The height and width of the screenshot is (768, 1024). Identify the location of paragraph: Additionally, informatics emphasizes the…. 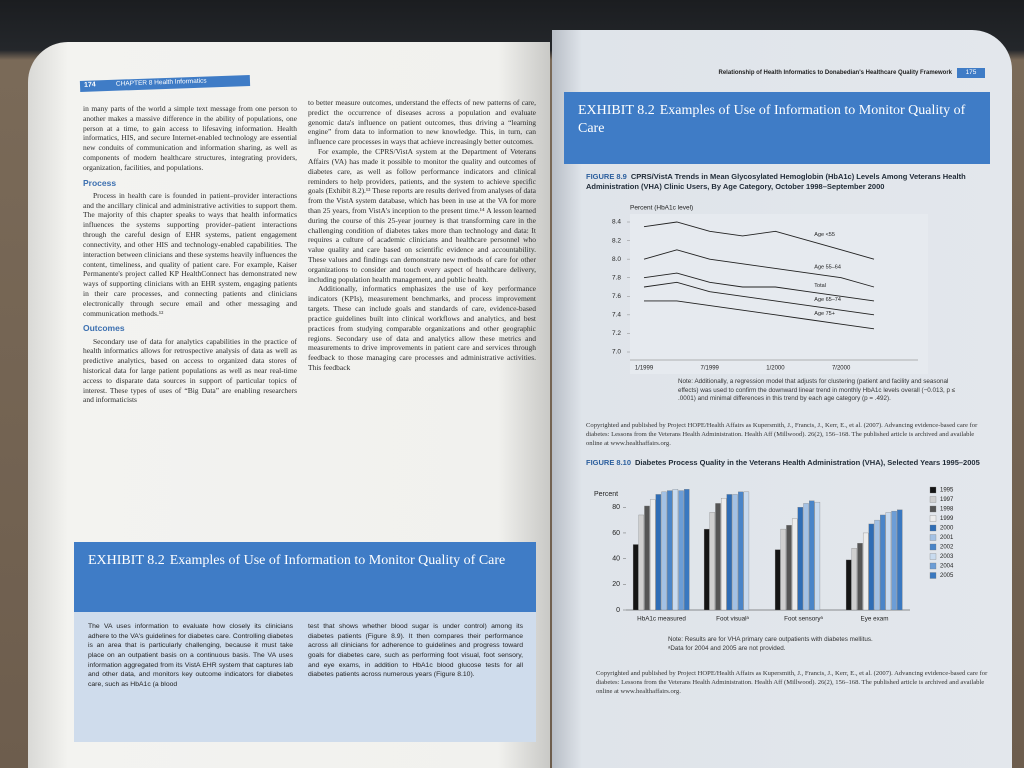
(422, 328).